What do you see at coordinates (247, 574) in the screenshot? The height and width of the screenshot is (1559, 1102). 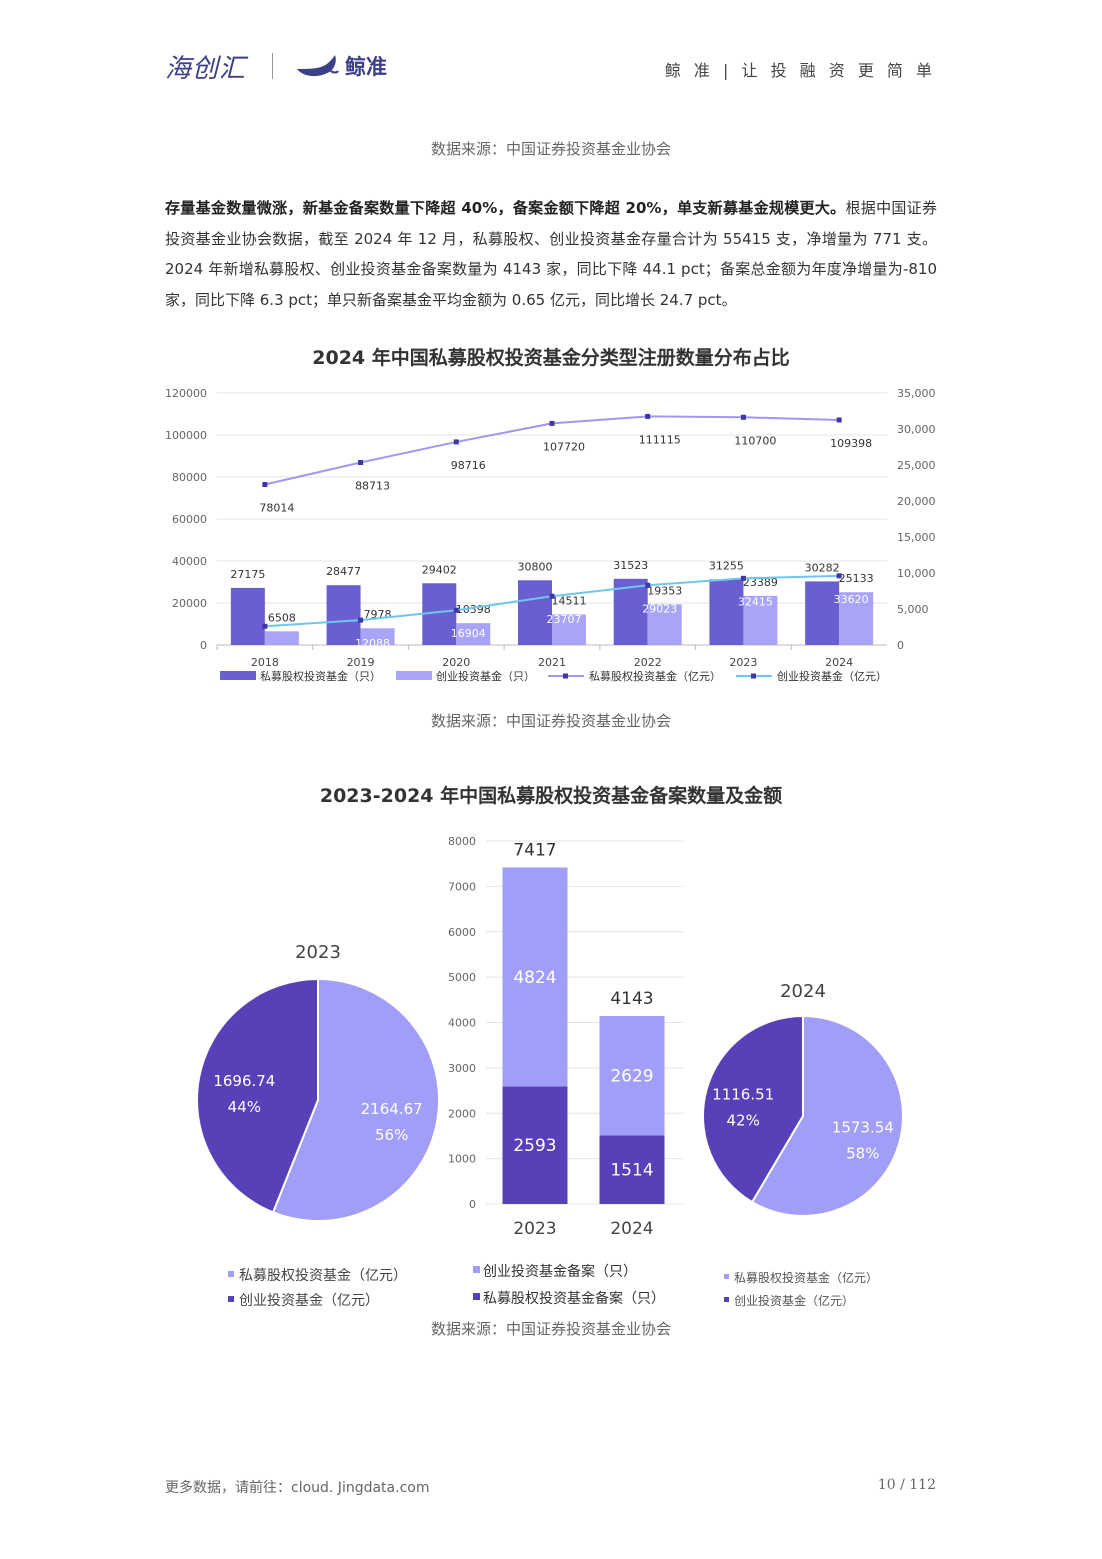 I see `data-label-pe-count: 27175` at bounding box center [247, 574].